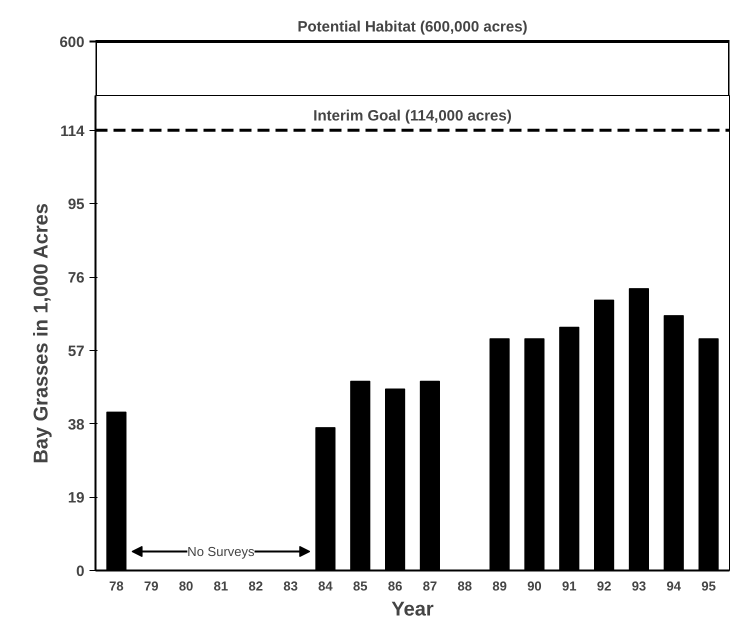 This screenshot has width=754, height=636. What do you see at coordinates (151, 586) in the screenshot?
I see `x-tick-label: 79` at bounding box center [151, 586].